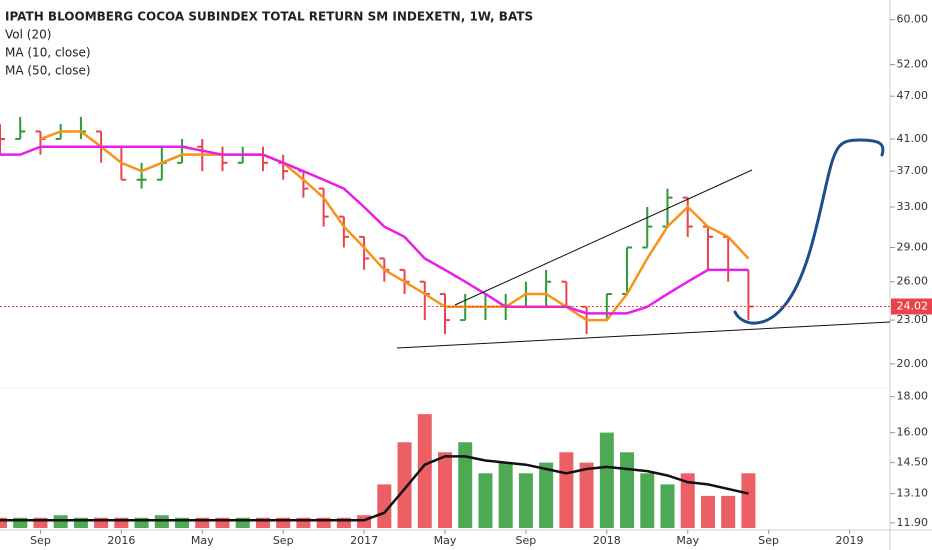 Image resolution: width=932 pixels, height=550 pixels. Describe the element at coordinates (913, 432) in the screenshot. I see `y-tick-label: 16.00` at that location.